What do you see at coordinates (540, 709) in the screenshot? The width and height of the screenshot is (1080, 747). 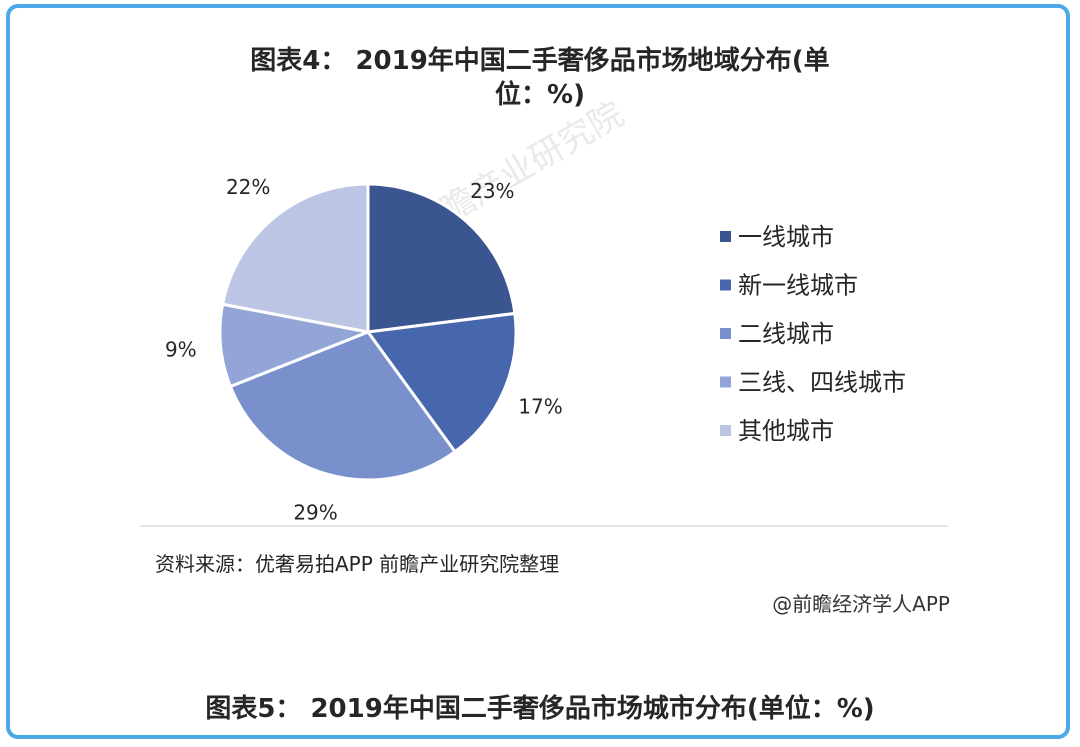 I see `next-chart-title: 图表5： 2019年中国二手奢侈品市场城市分布(单位：%)` at bounding box center [540, 709].